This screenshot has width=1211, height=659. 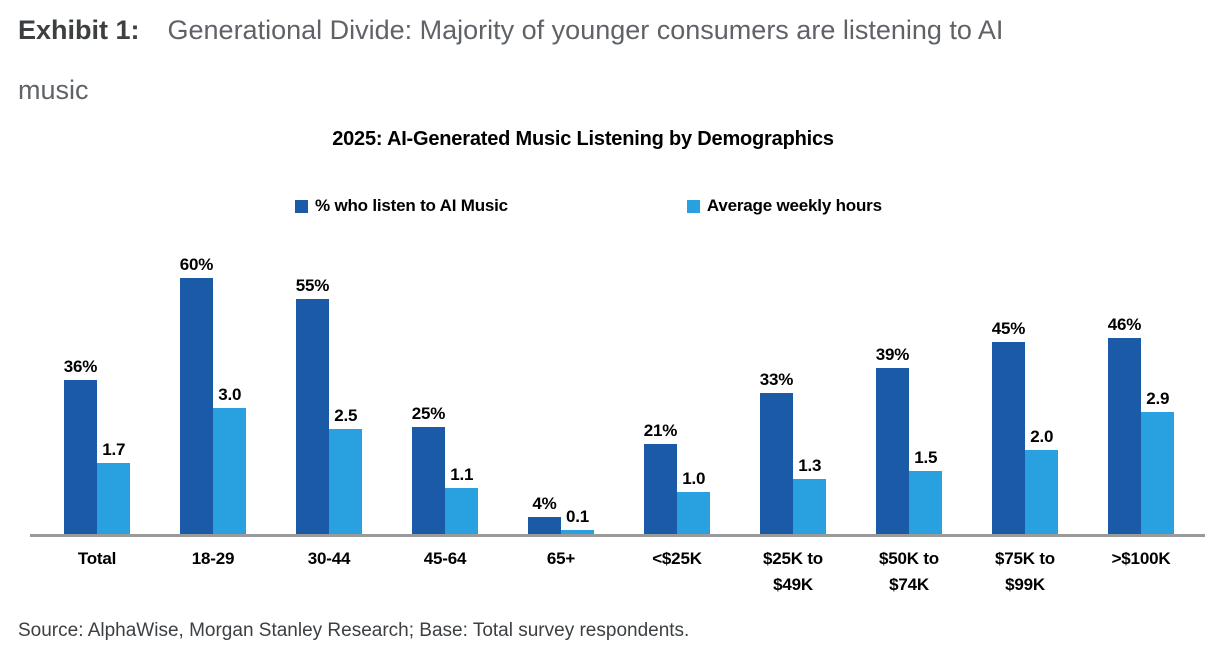 I want to click on bar-unit-percent: 4%, so click(x=544, y=514).